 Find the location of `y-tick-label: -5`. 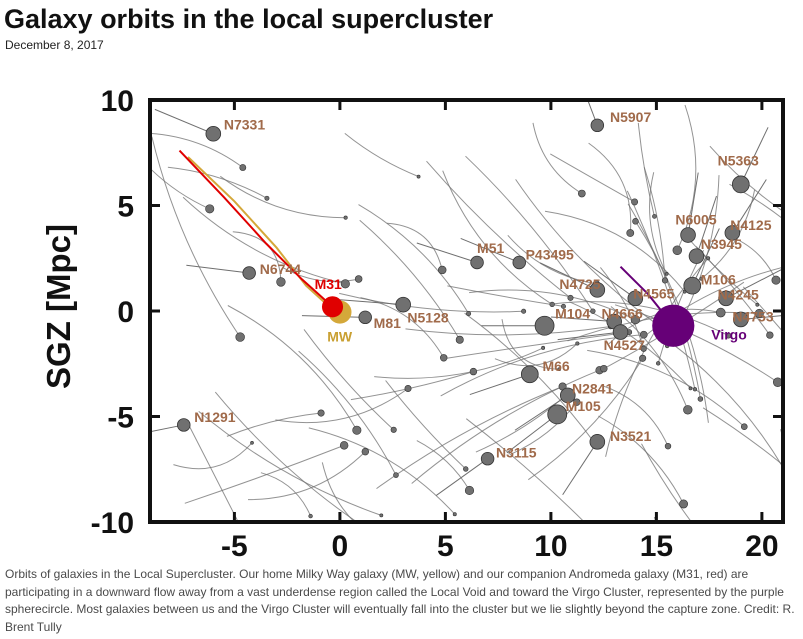

y-tick-label: -5 is located at coordinates (120, 418).